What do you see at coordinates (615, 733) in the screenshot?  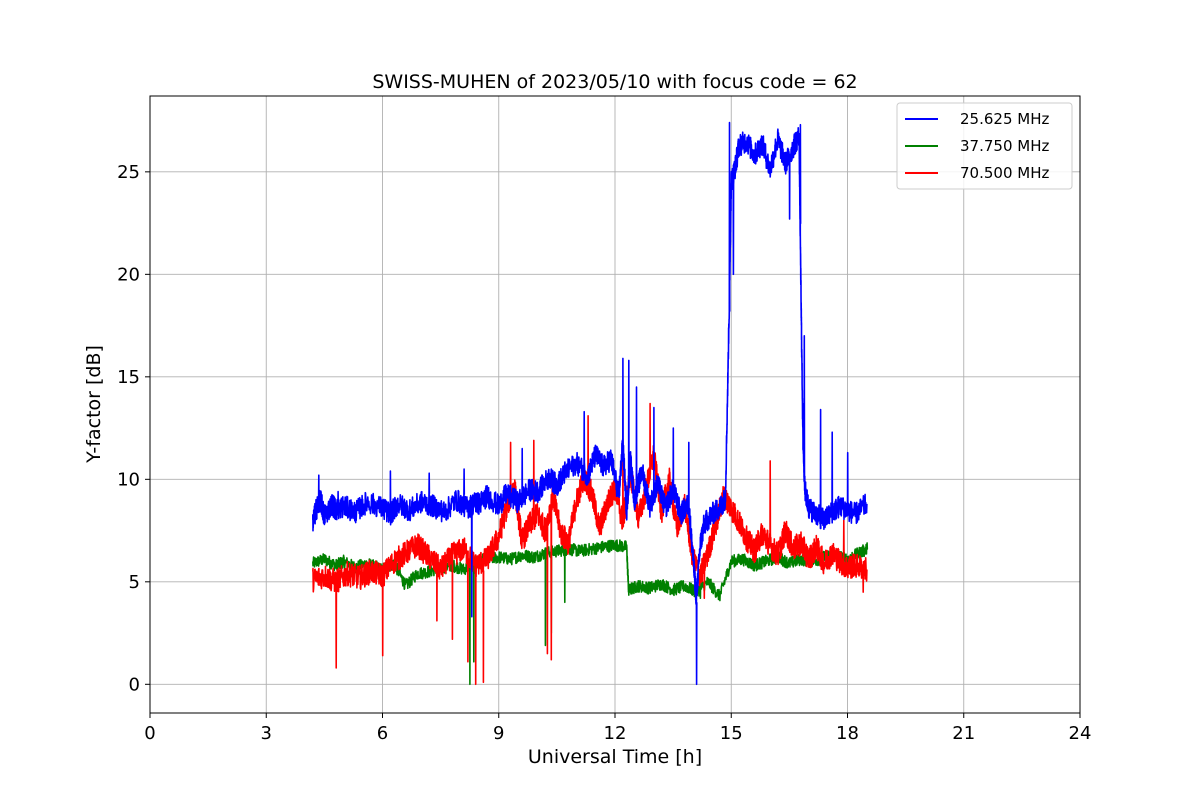 I see `x-tick-label: 12` at bounding box center [615, 733].